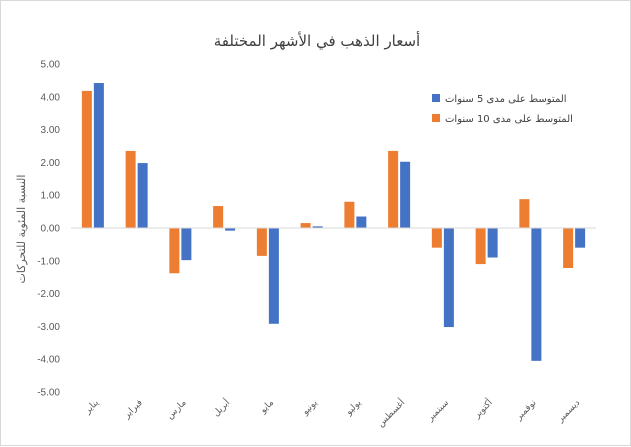 The image size is (631, 447). I want to click on y-tick-label: 1.00, so click(51, 196).